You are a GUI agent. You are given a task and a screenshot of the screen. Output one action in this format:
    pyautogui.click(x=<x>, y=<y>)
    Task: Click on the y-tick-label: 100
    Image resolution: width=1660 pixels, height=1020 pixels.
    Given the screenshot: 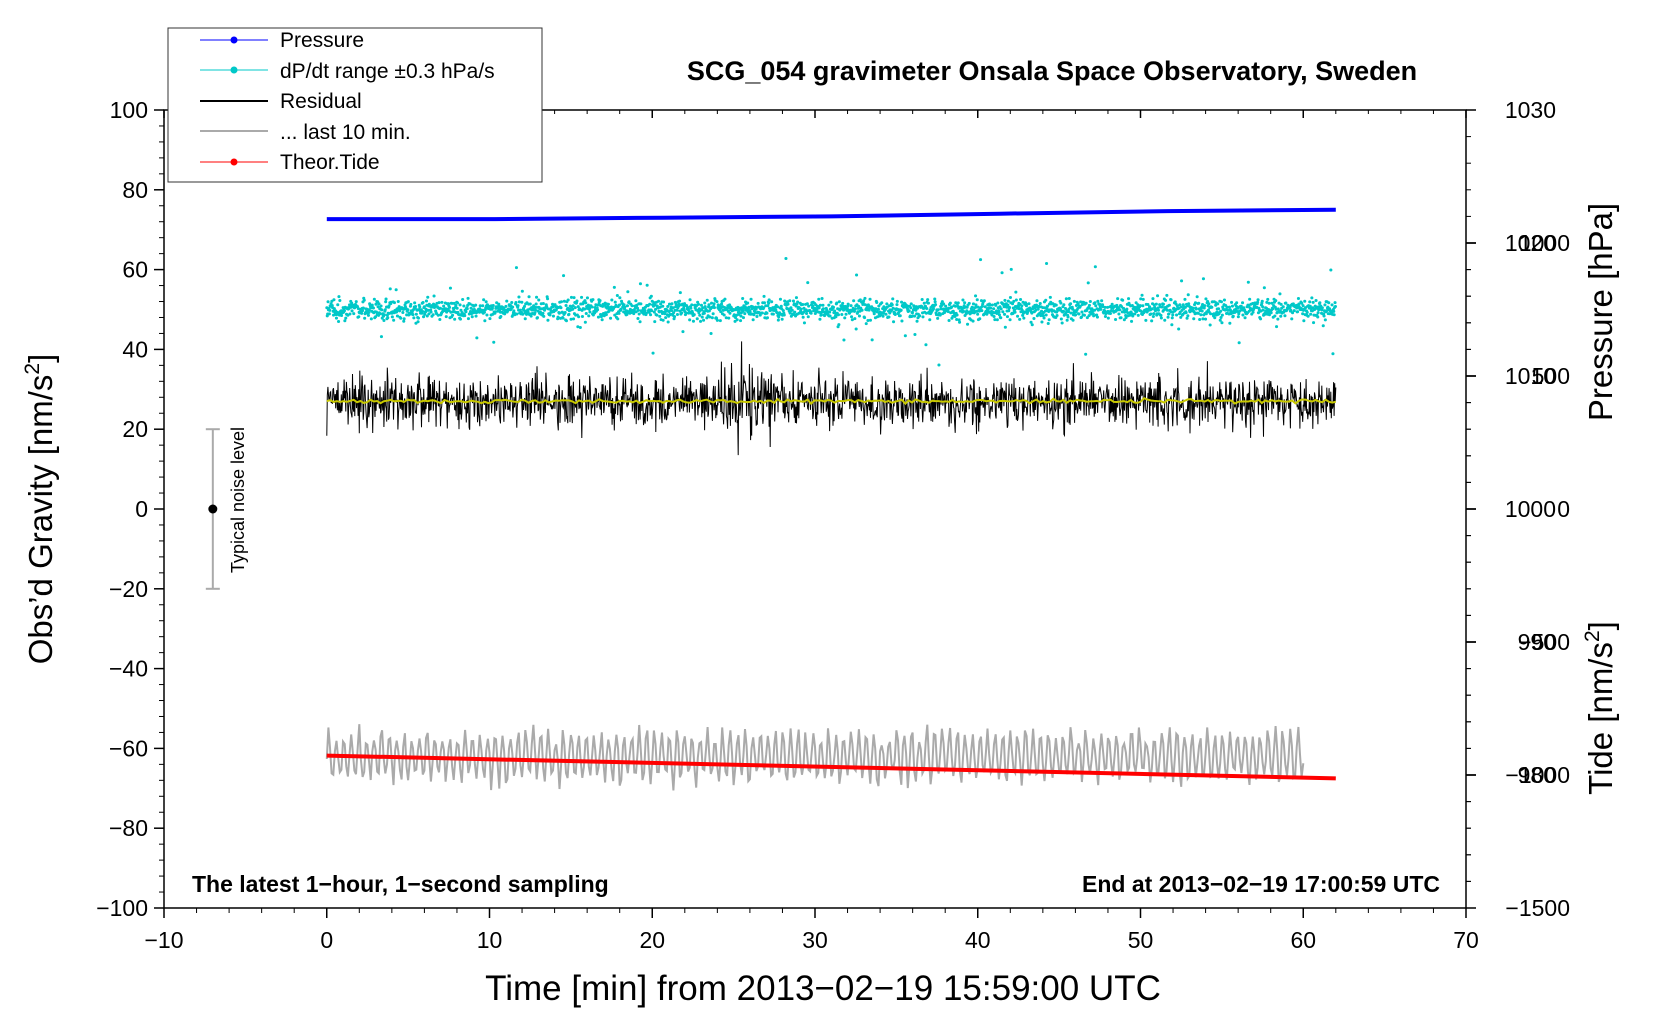 What is the action you would take?
    pyautogui.click(x=129, y=110)
    